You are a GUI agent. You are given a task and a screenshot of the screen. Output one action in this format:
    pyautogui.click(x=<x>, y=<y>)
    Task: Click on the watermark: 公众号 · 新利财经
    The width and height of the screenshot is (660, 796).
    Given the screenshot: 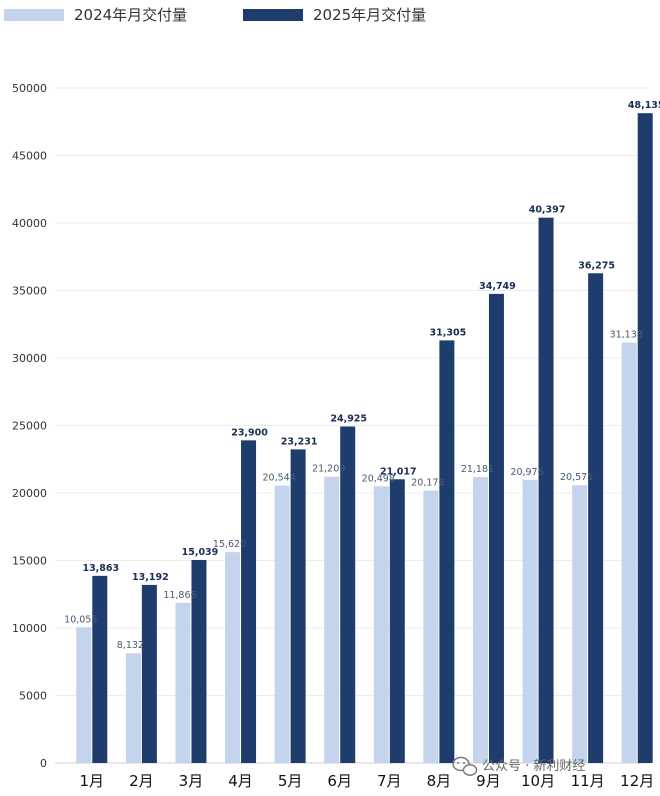 What is the action you would take?
    pyautogui.click(x=518, y=766)
    